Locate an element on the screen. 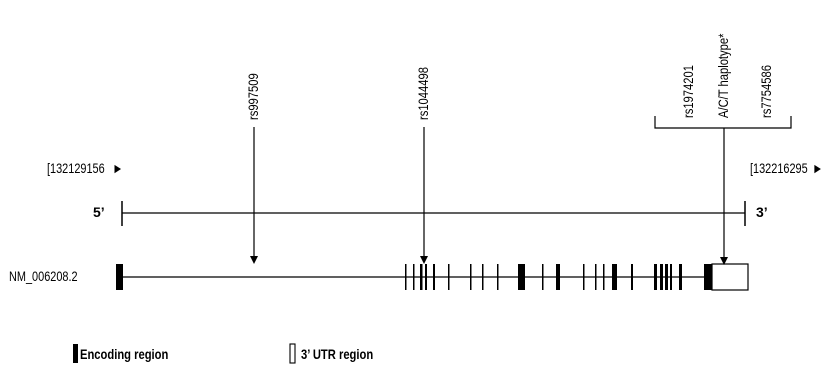 Image resolution: width=840 pixels, height=365 pixels. snp-label-haplotype: A/C/T haplotype* is located at coordinates (723, 76).